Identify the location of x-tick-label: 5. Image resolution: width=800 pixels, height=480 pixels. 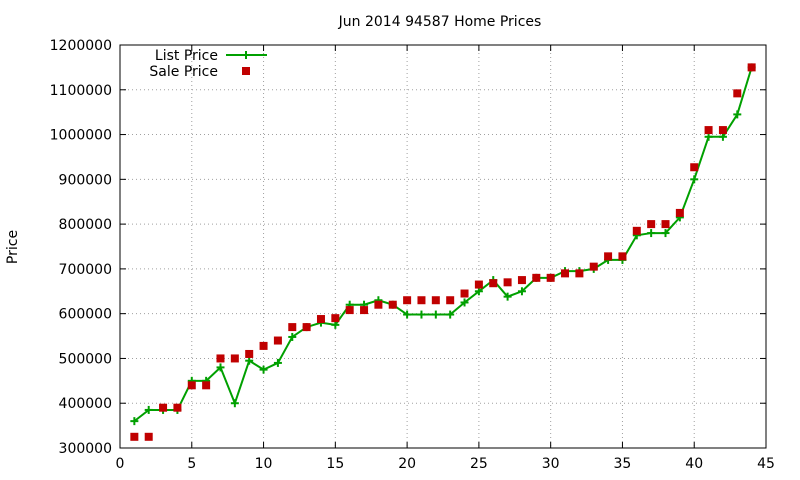
(191, 464).